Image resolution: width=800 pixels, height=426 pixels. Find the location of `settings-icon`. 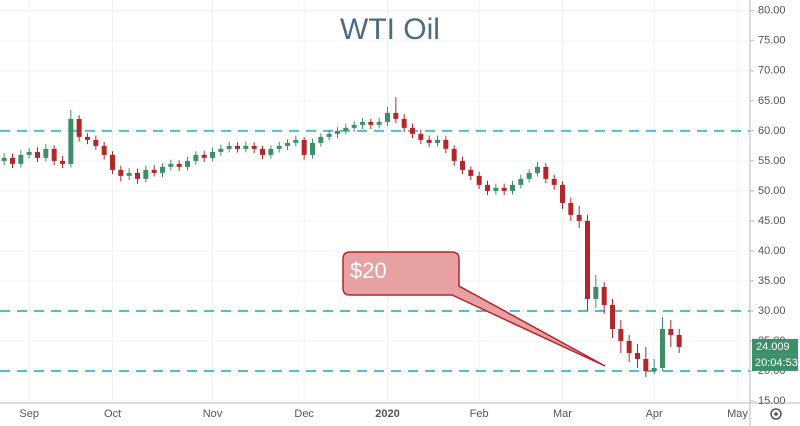

settings-icon is located at coordinates (776, 414).